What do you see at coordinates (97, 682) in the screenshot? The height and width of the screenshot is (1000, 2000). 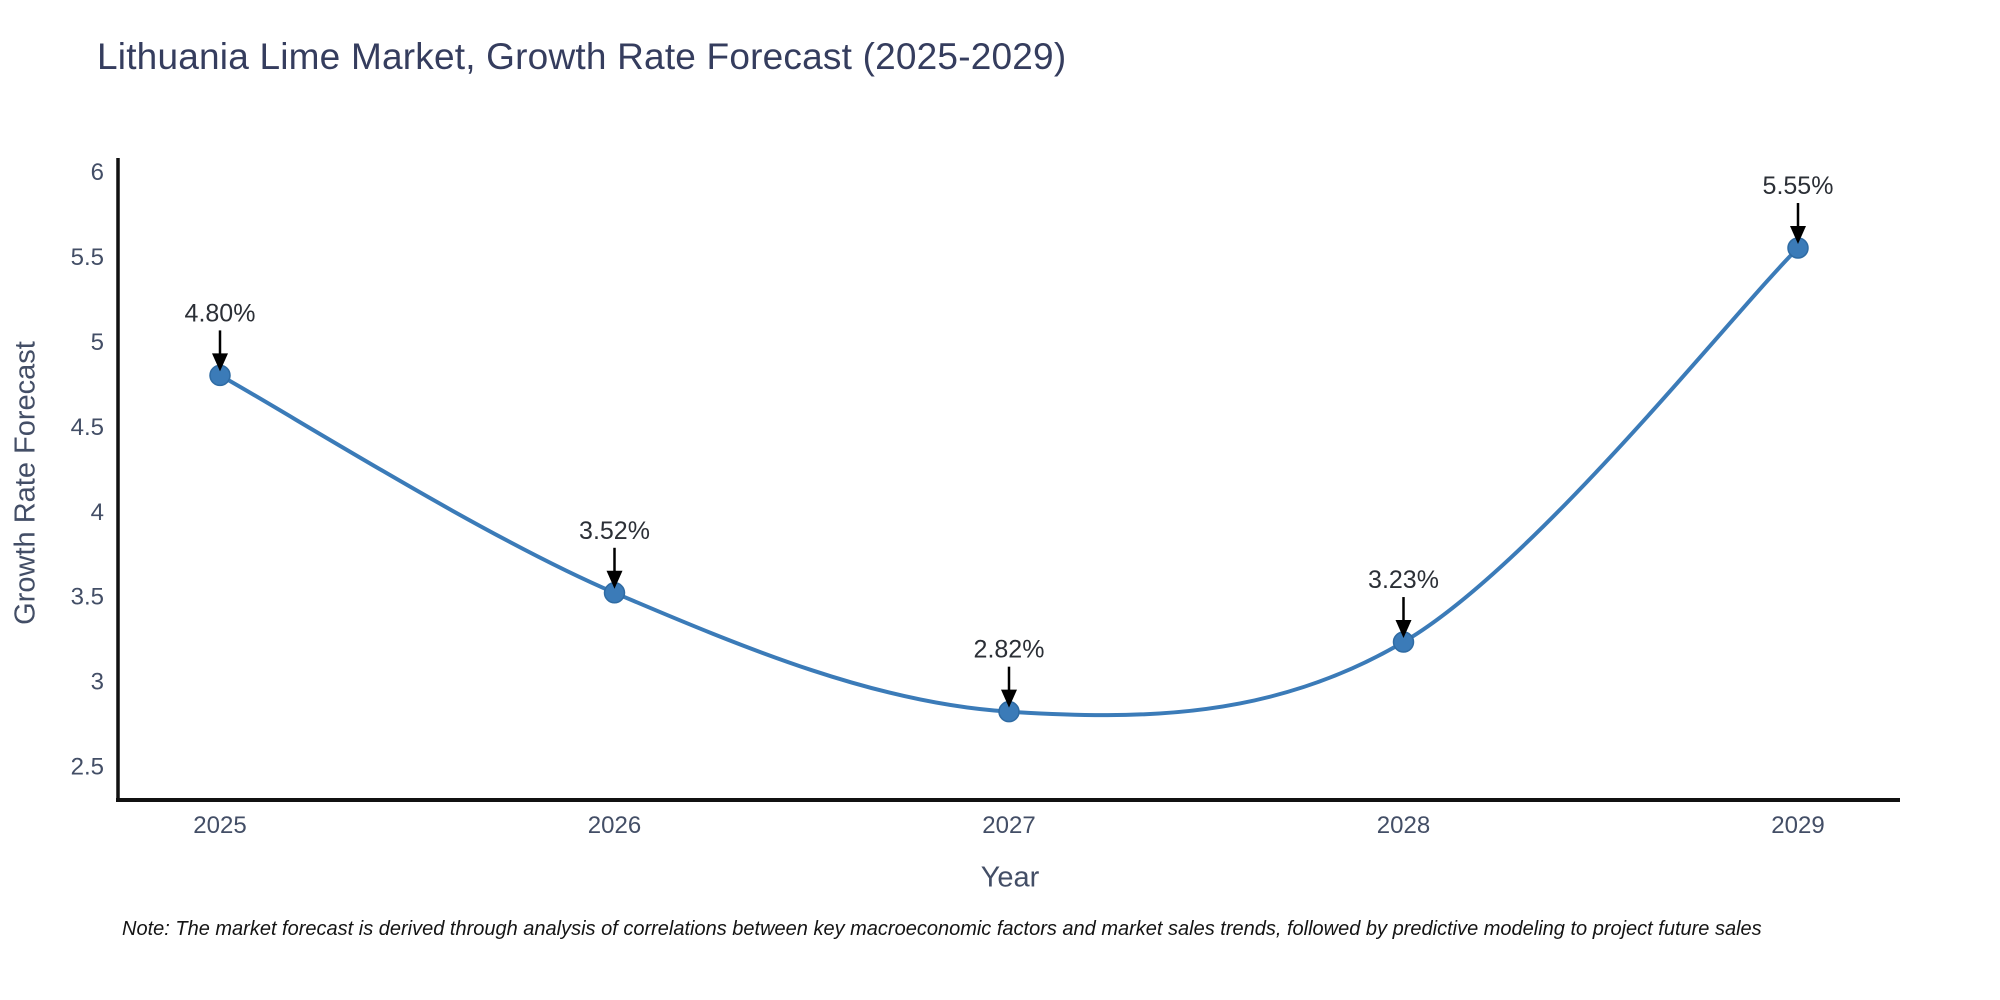 I see `y-tick-label: 3` at bounding box center [97, 682].